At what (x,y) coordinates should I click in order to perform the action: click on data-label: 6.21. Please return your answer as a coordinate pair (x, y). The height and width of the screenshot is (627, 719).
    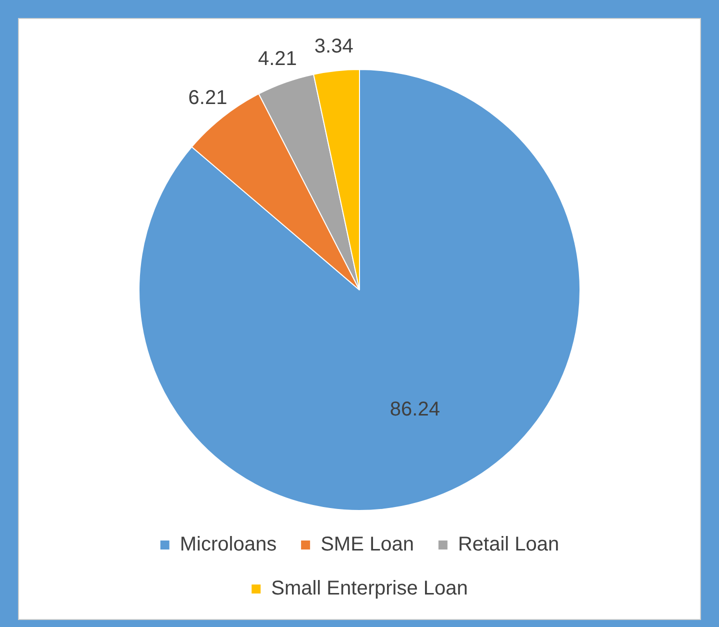
    Looking at the image, I should click on (208, 97).